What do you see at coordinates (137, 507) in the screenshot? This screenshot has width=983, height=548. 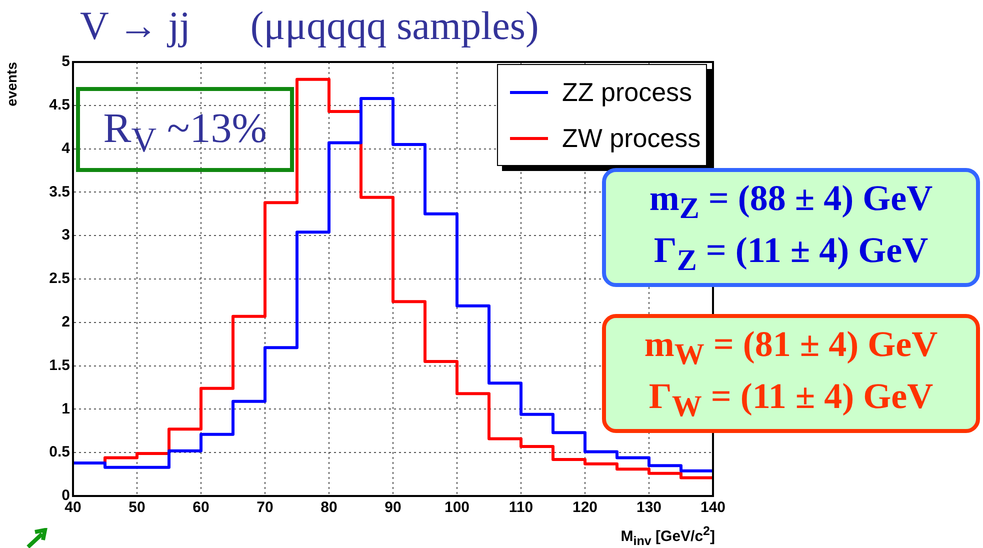 I see `x-tick-label: 50` at bounding box center [137, 507].